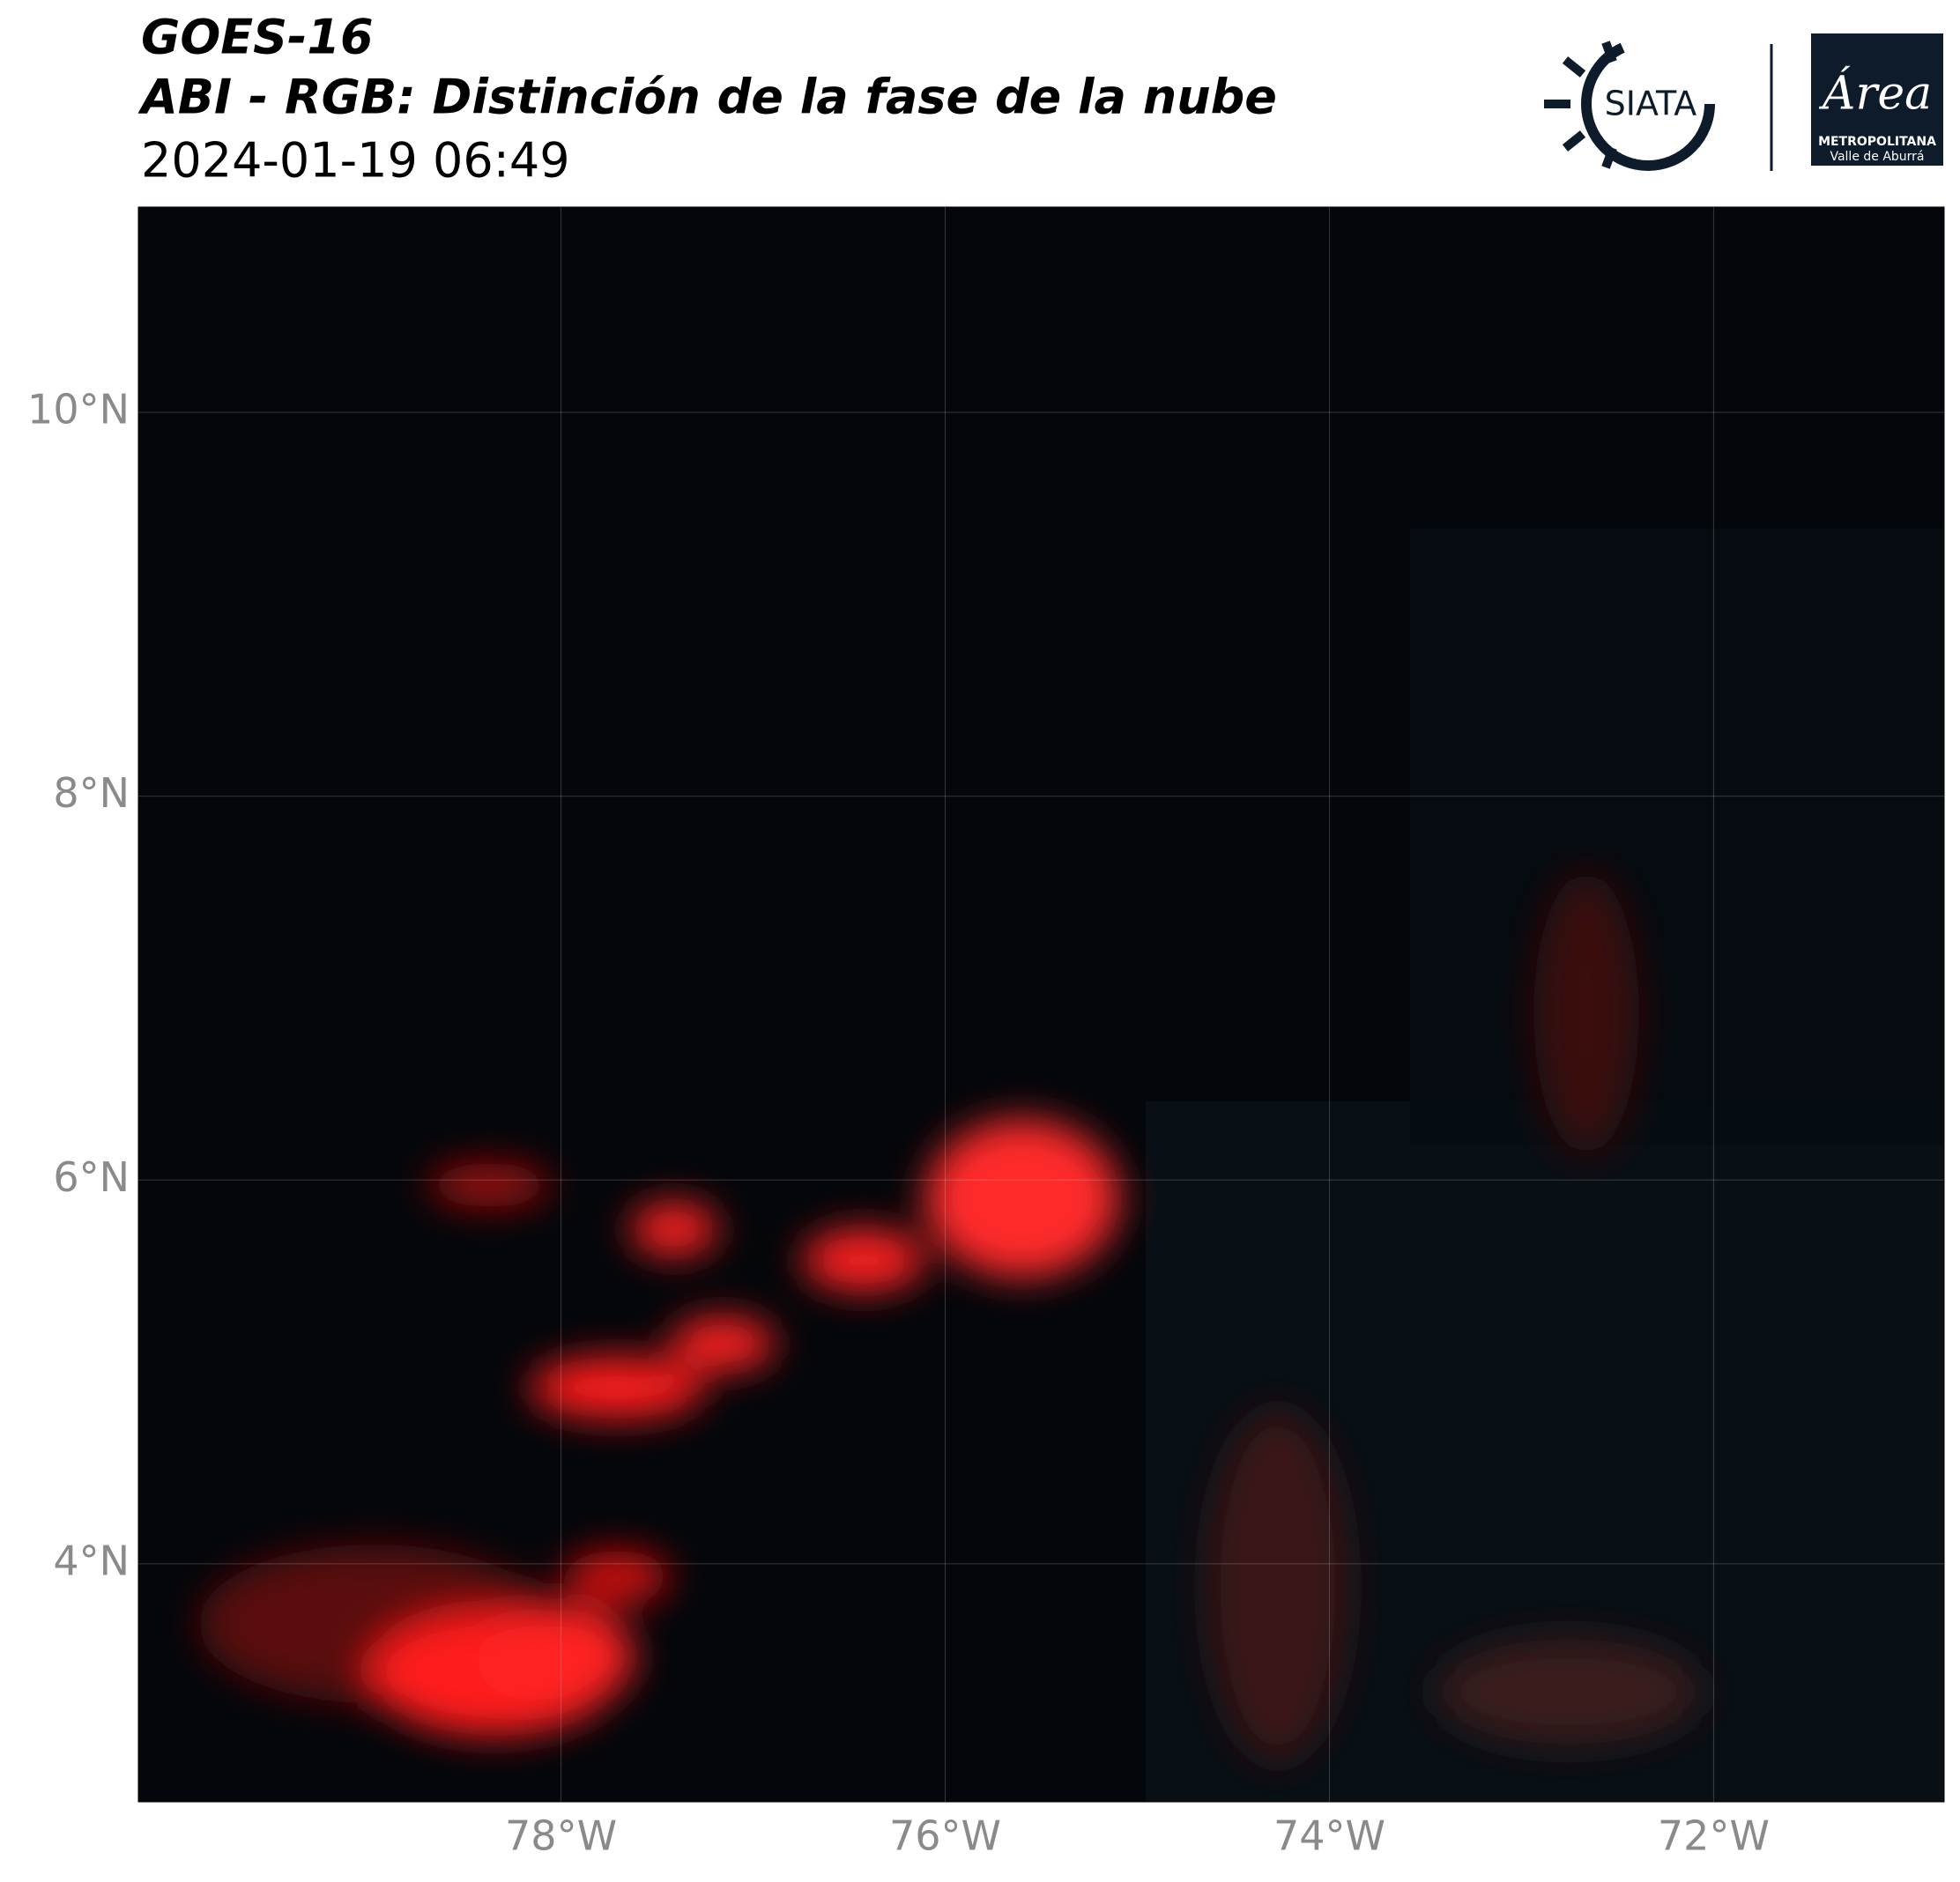 This screenshot has width=1960, height=1882. What do you see at coordinates (1876, 93) in the screenshot?
I see `area-text: Área` at bounding box center [1876, 93].